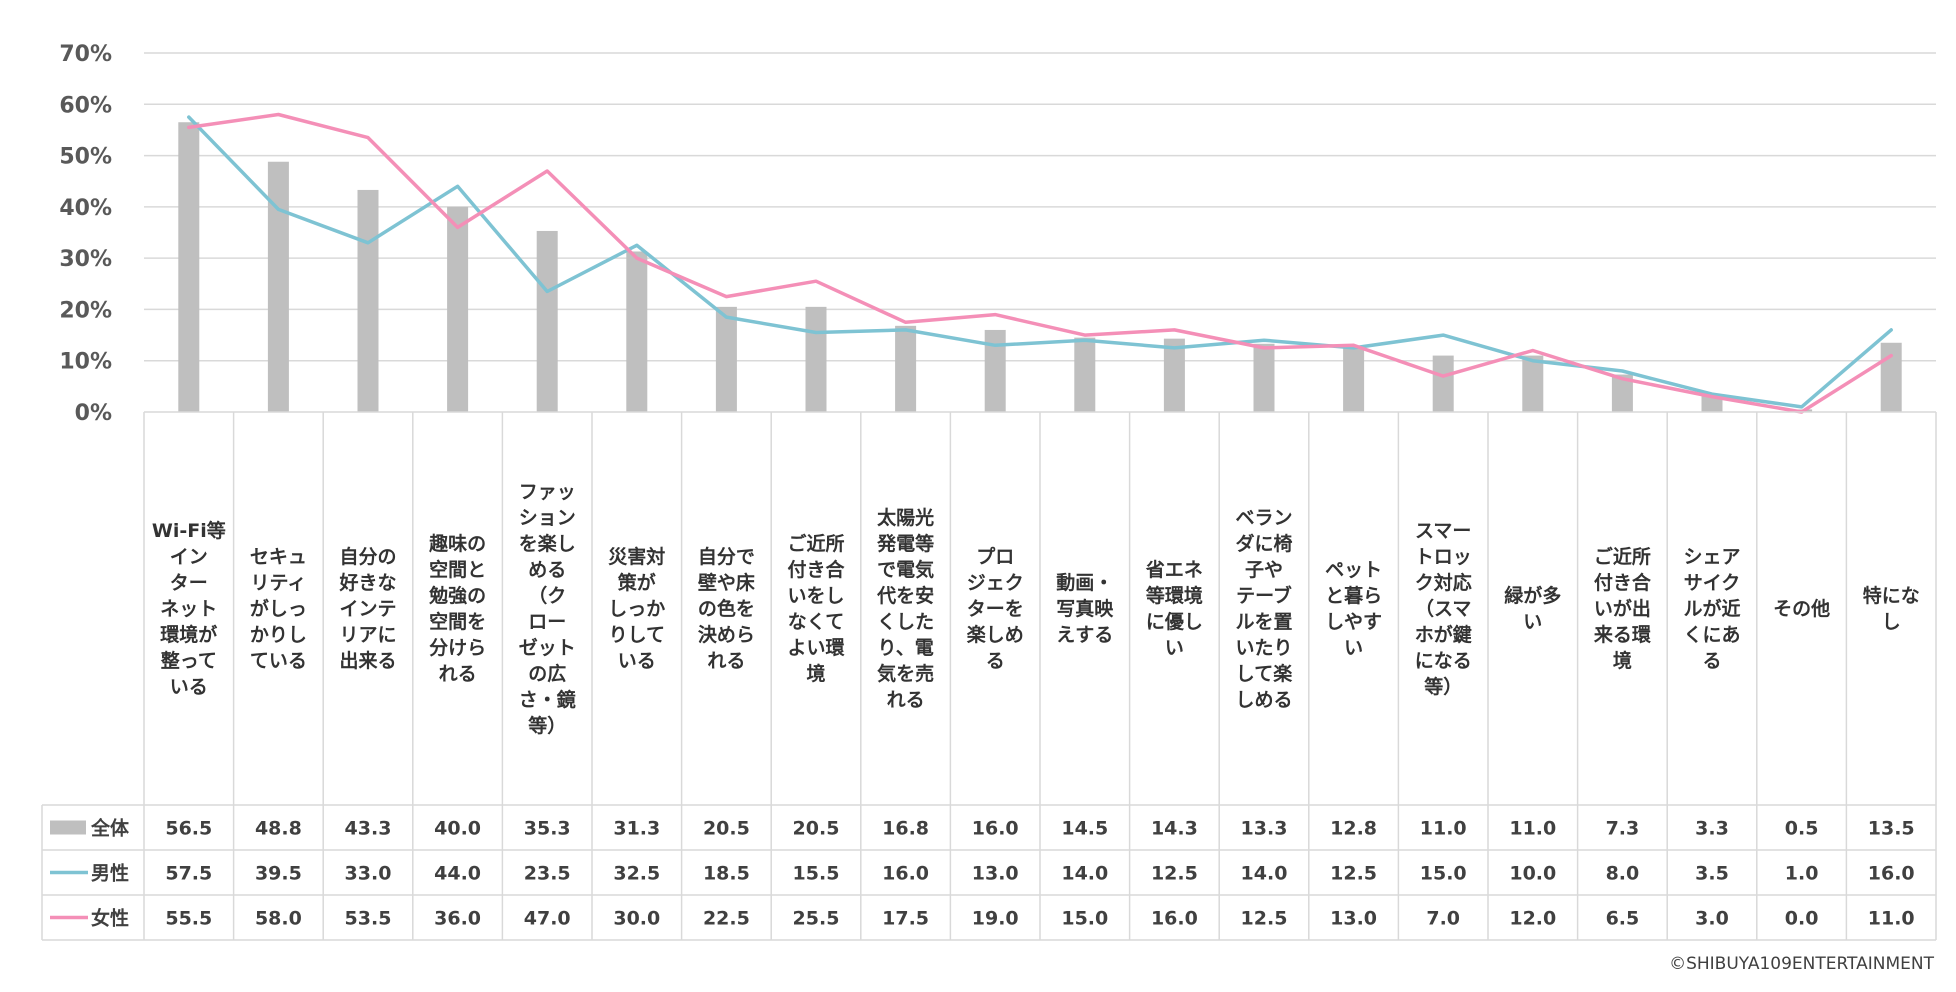 The width and height of the screenshot is (1956, 992). What do you see at coordinates (367, 608) in the screenshot?
I see `category-label: 自分の好きなインテリアに出来る` at bounding box center [367, 608].